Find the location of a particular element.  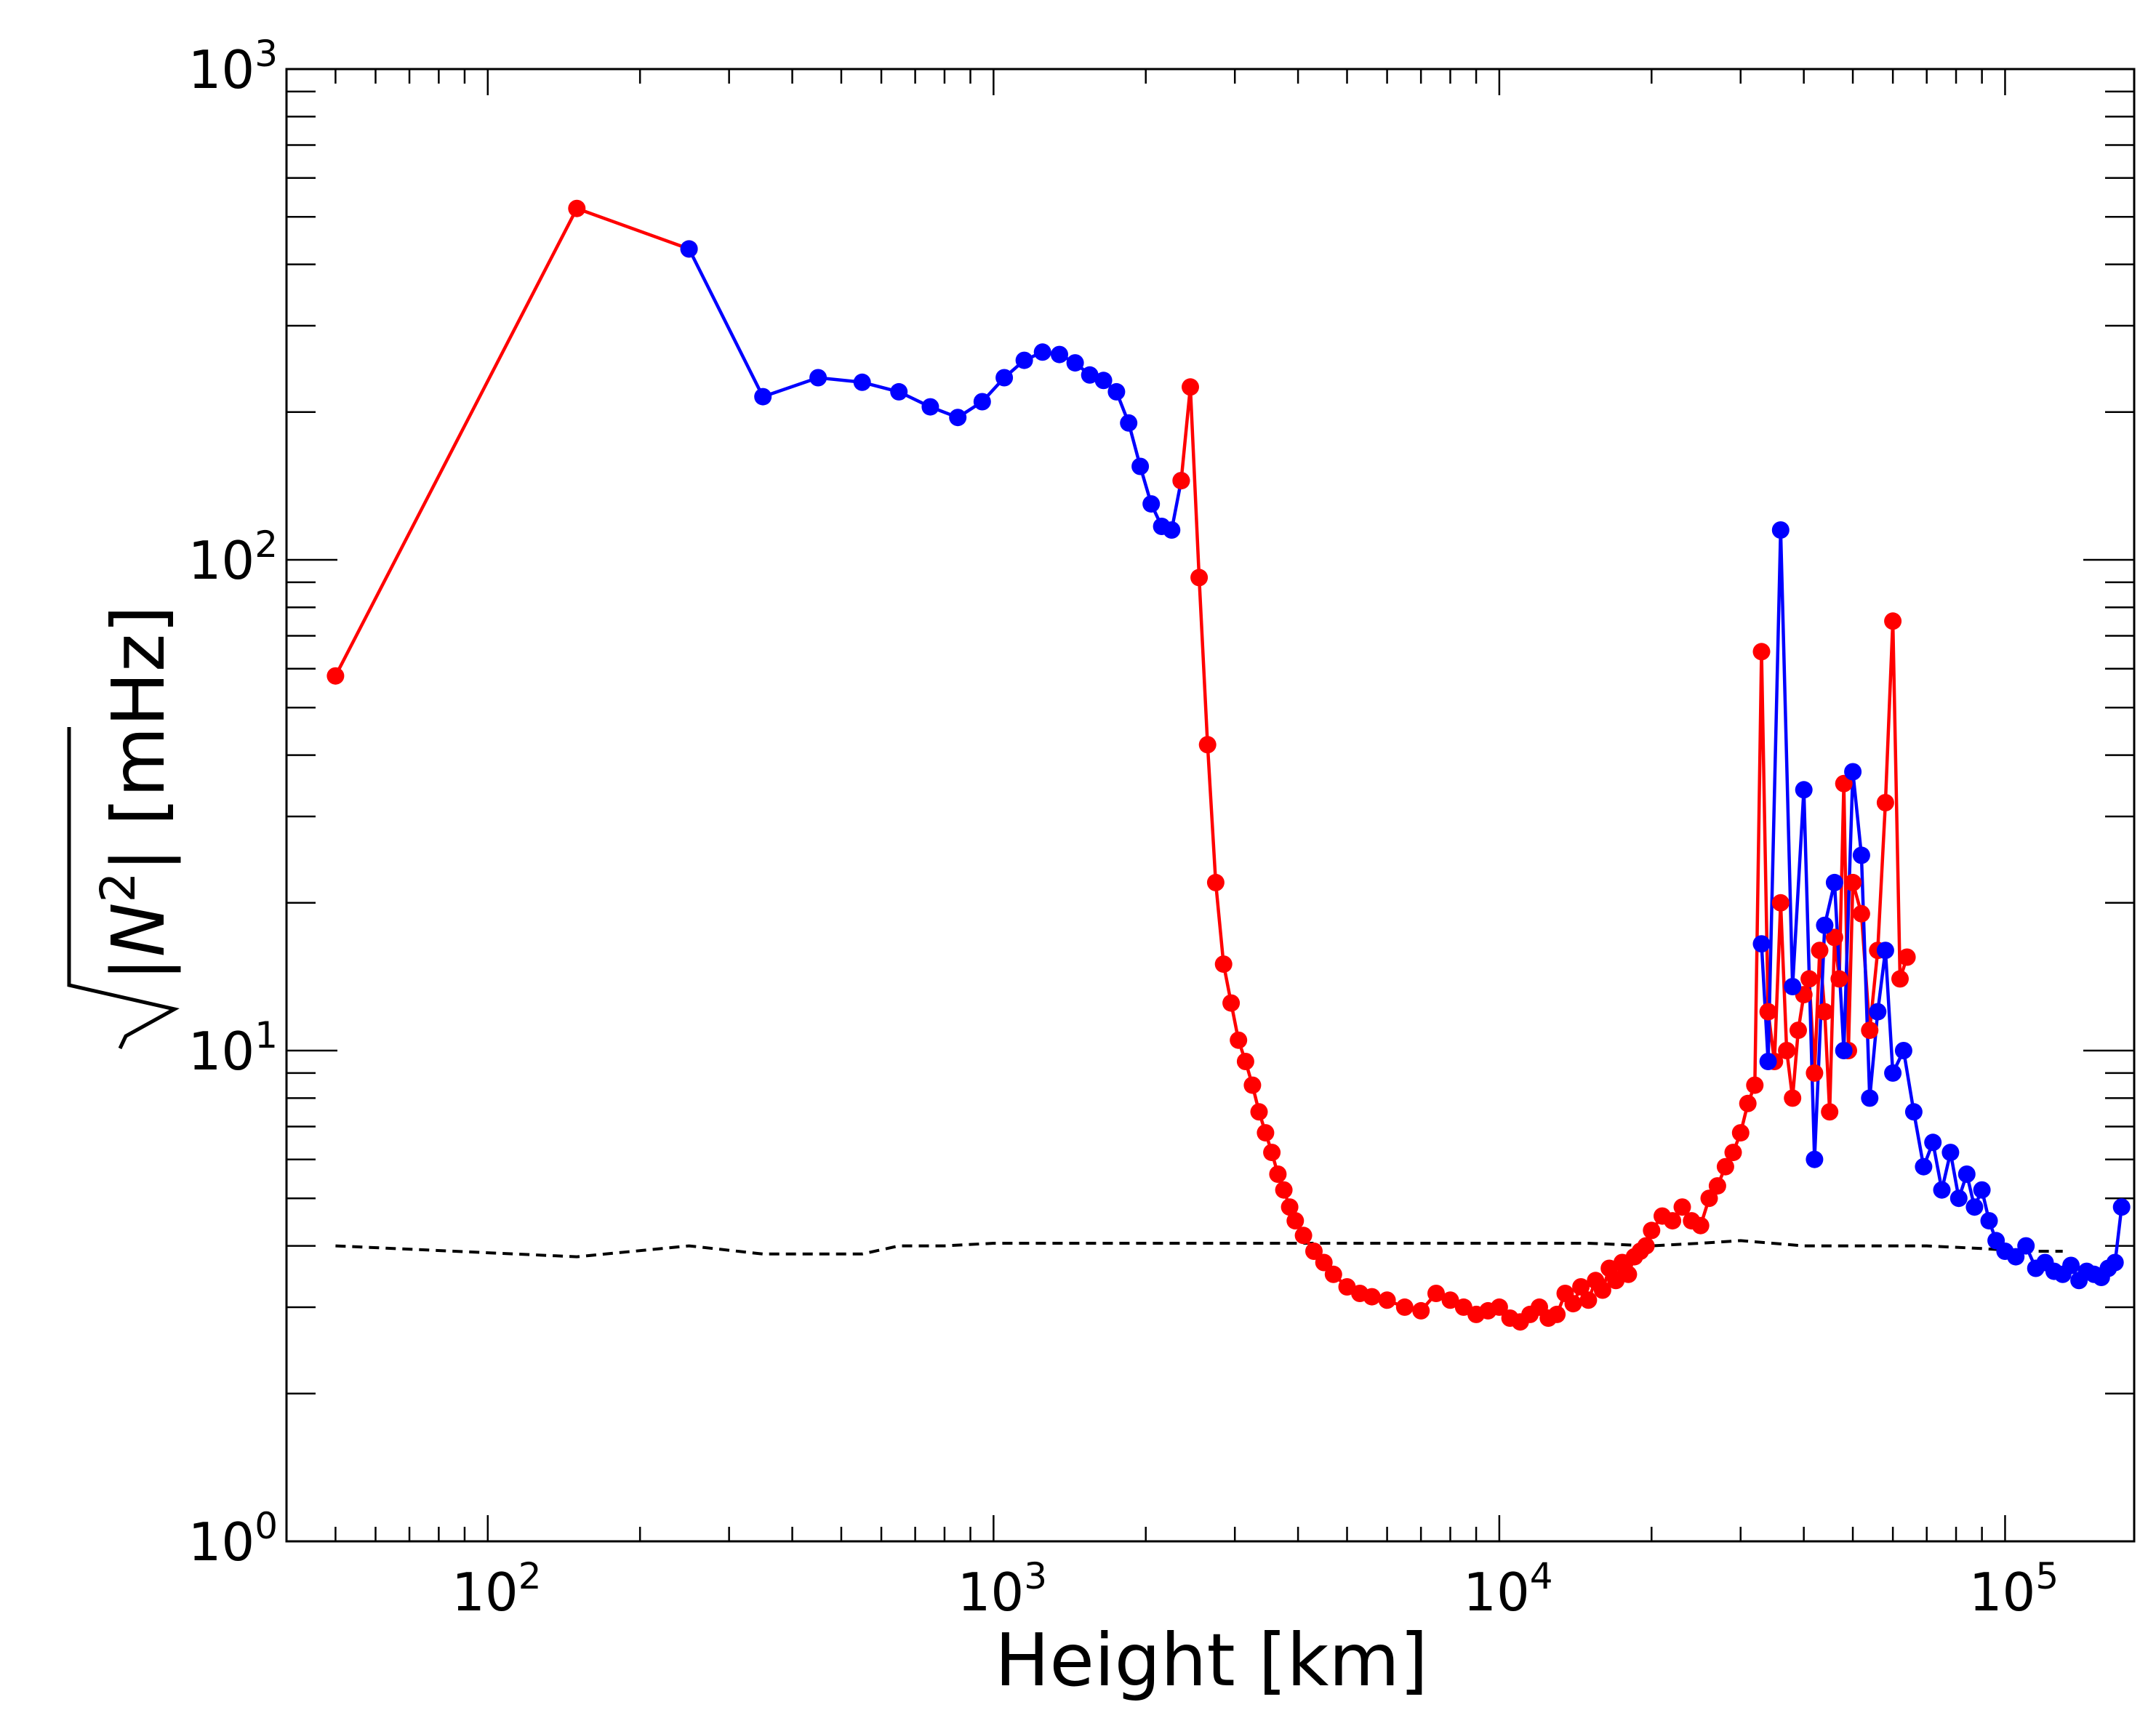

x-tick-label: 10⁴ is located at coordinates (1507, 1589).